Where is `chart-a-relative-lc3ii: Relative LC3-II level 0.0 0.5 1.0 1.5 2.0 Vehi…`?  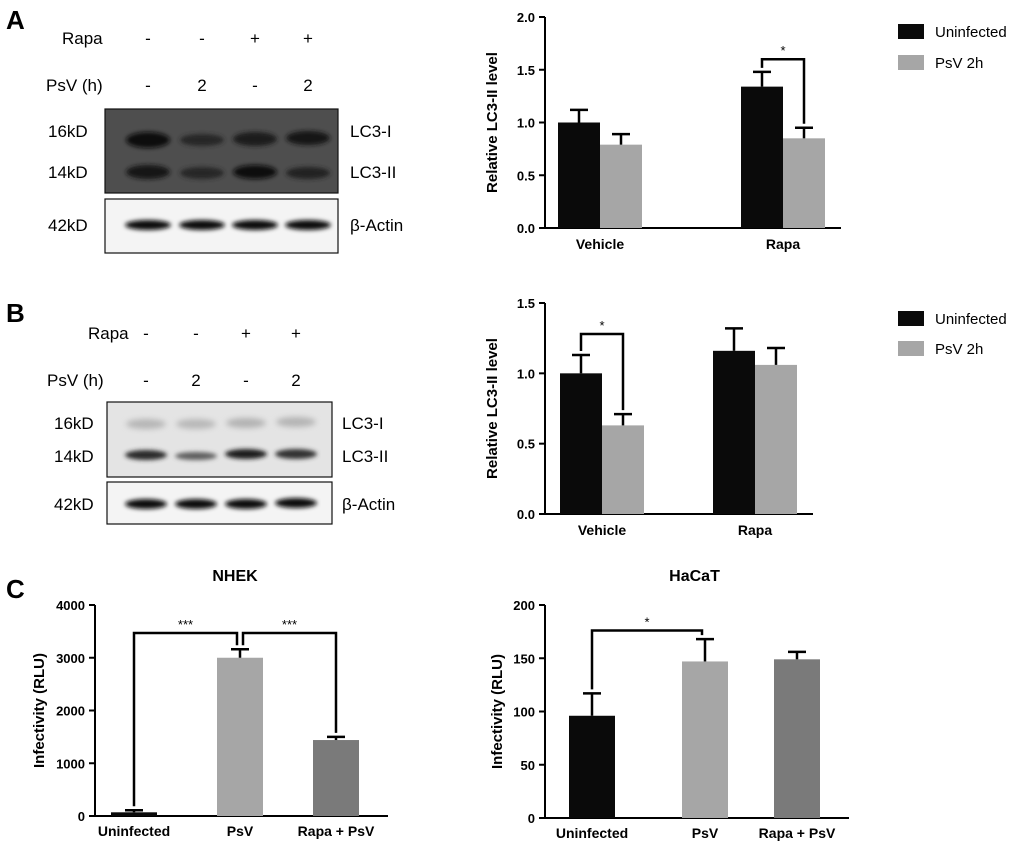 chart-a-relative-lc3ii: Relative LC3-II level 0.0 0.5 1.0 1.5 2.0 Vehi… is located at coordinates (662, 131).